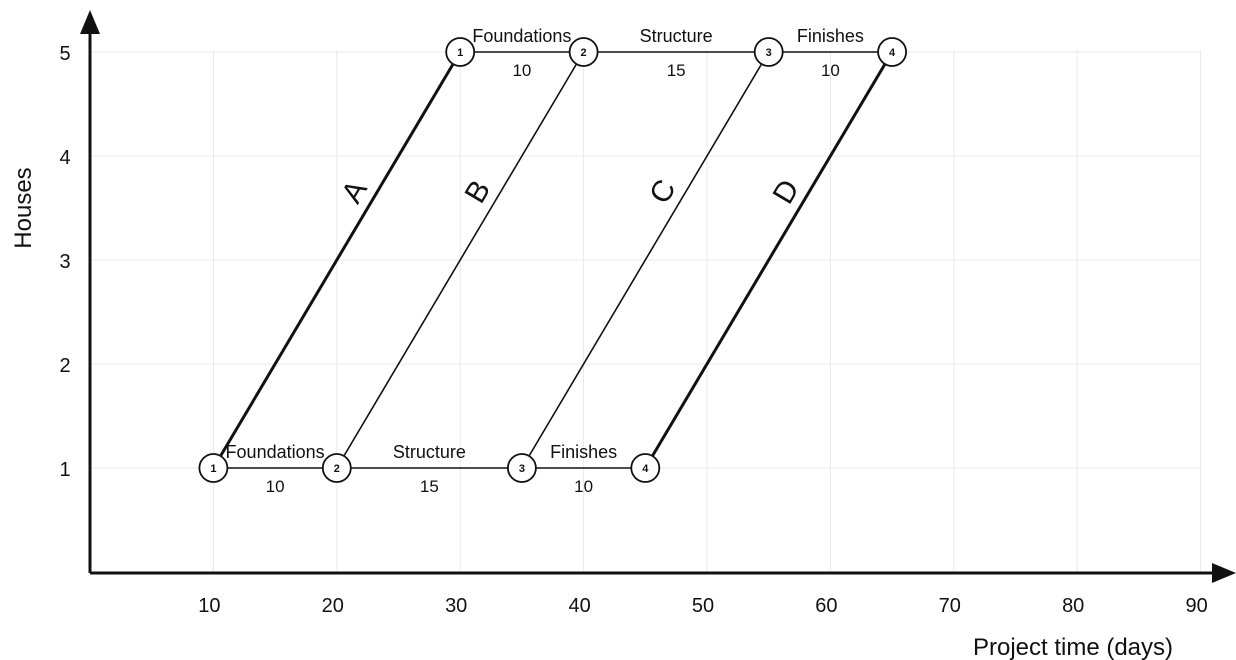  Describe the element at coordinates (90, 22) in the screenshot. I see `y-axis-arrow-icon` at that location.